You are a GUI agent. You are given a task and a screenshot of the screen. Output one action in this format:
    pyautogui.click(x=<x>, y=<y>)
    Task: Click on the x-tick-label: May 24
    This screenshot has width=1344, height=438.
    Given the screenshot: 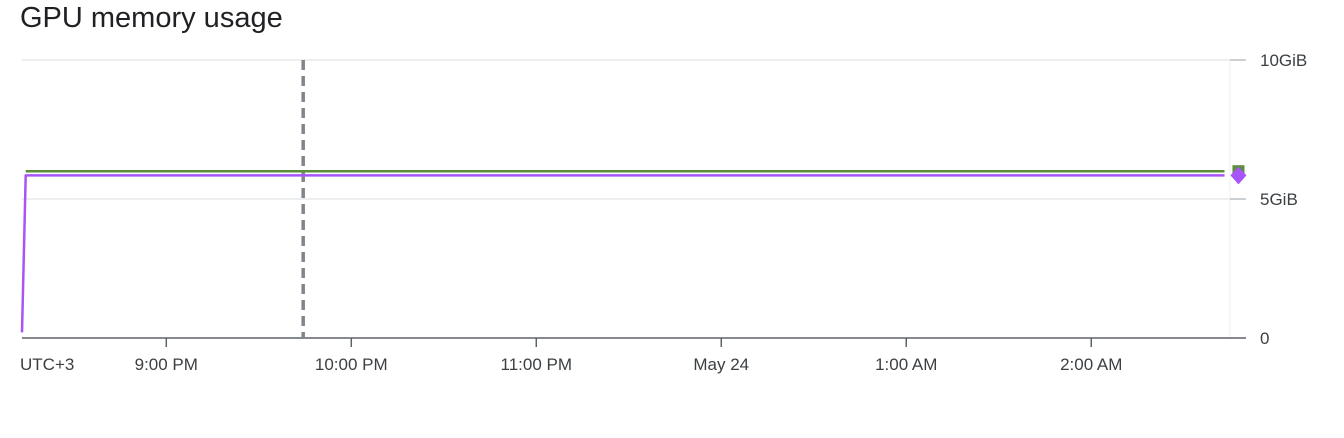 What is the action you would take?
    pyautogui.click(x=721, y=364)
    